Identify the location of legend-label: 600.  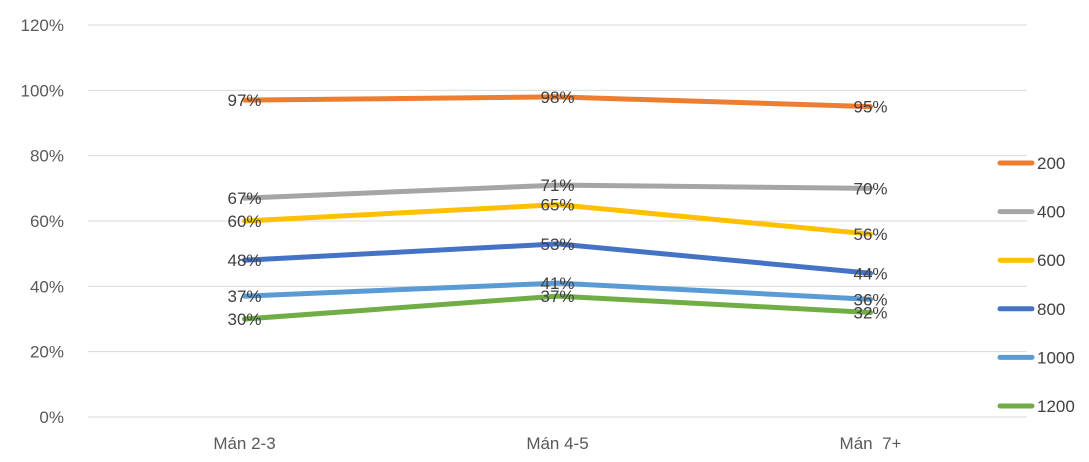
(1051, 260).